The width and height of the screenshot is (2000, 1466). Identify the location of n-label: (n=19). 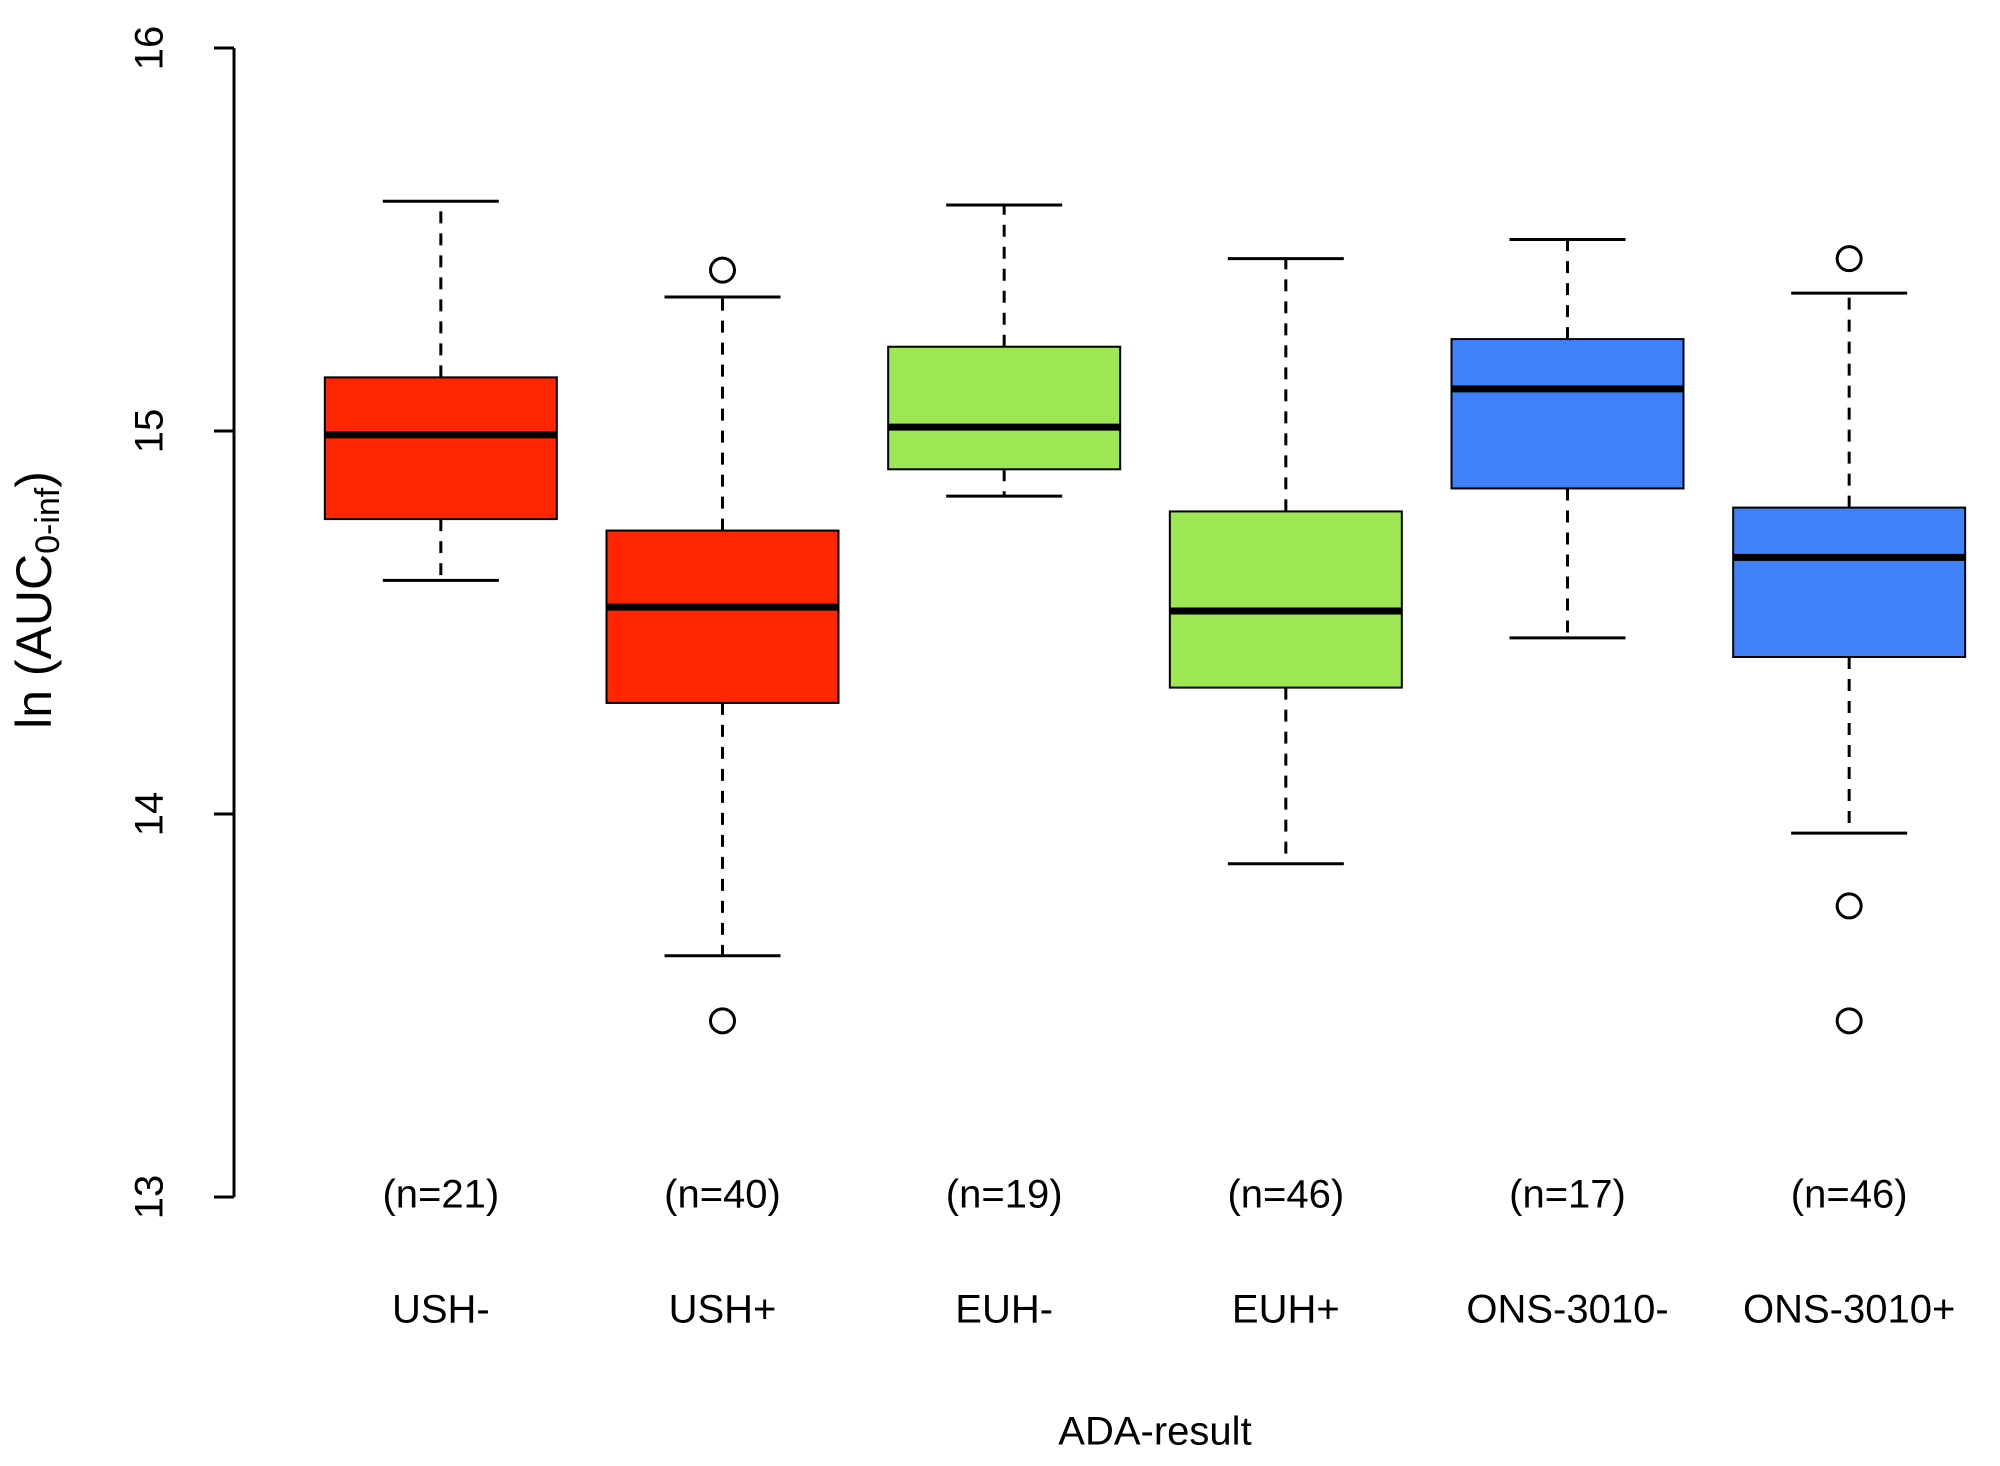
(1004, 1195).